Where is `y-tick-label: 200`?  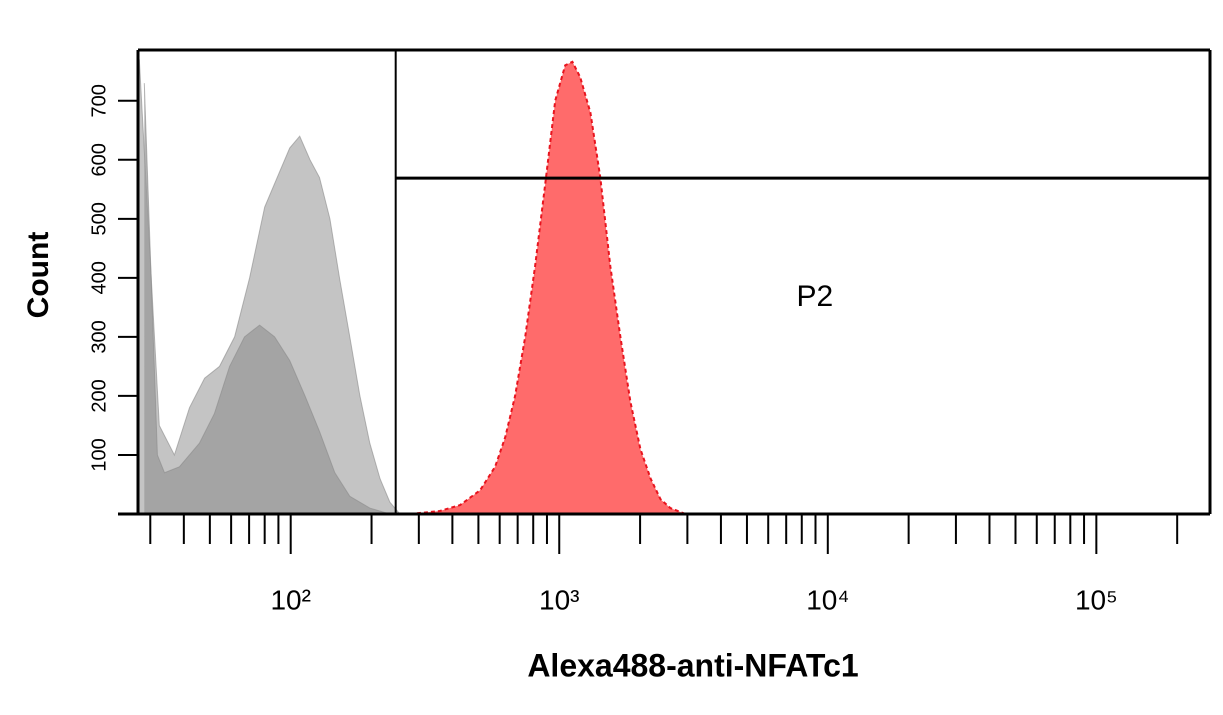
y-tick-label: 200 is located at coordinates (99, 395).